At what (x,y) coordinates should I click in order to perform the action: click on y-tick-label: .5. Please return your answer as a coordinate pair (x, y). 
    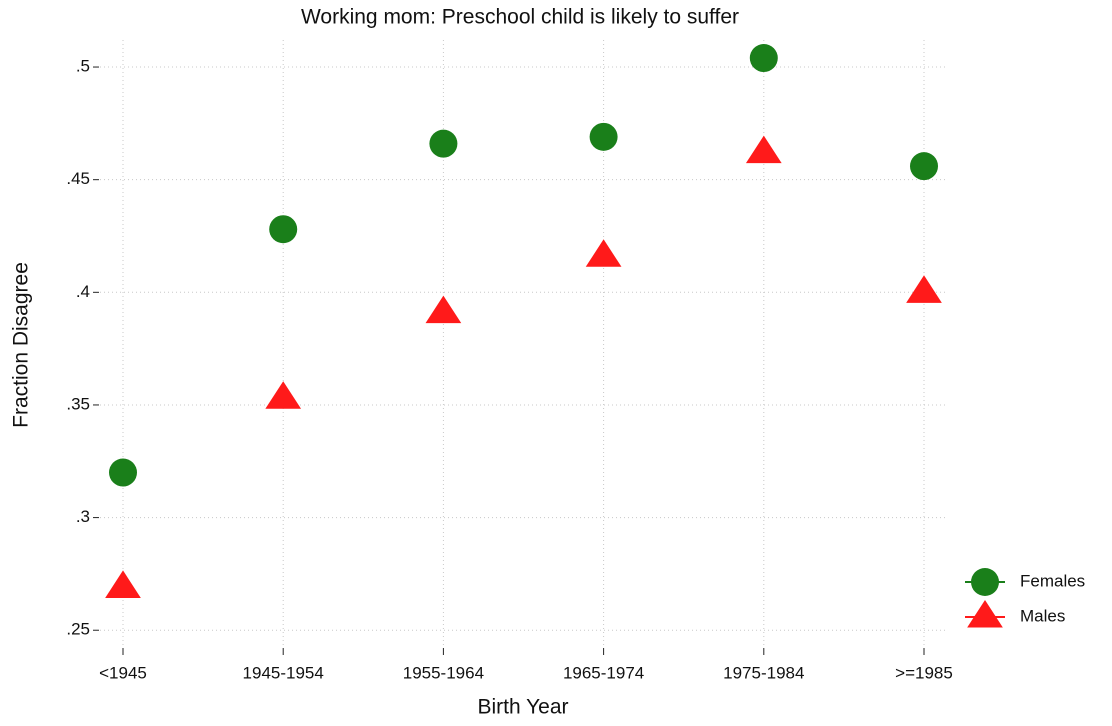
    Looking at the image, I should click on (83, 66).